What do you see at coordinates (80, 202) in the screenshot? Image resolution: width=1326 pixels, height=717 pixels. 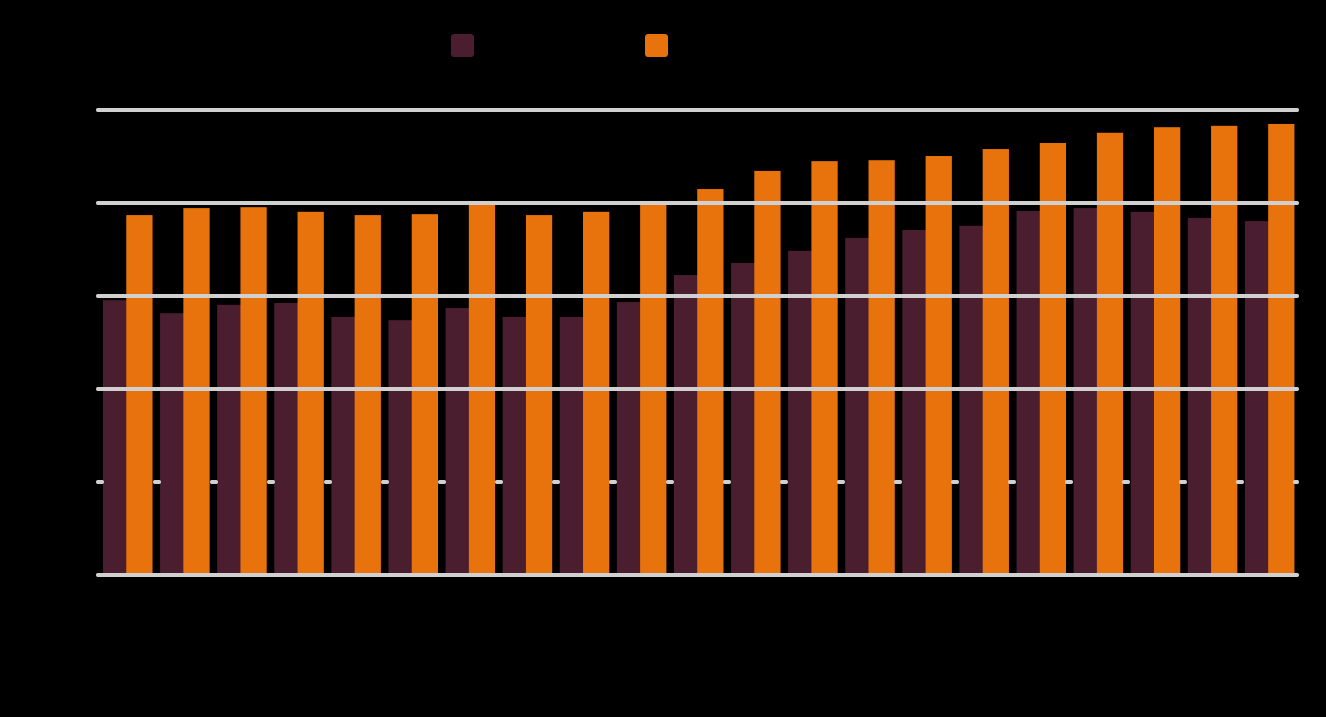 I see `y-tick-label: 80` at bounding box center [80, 202].